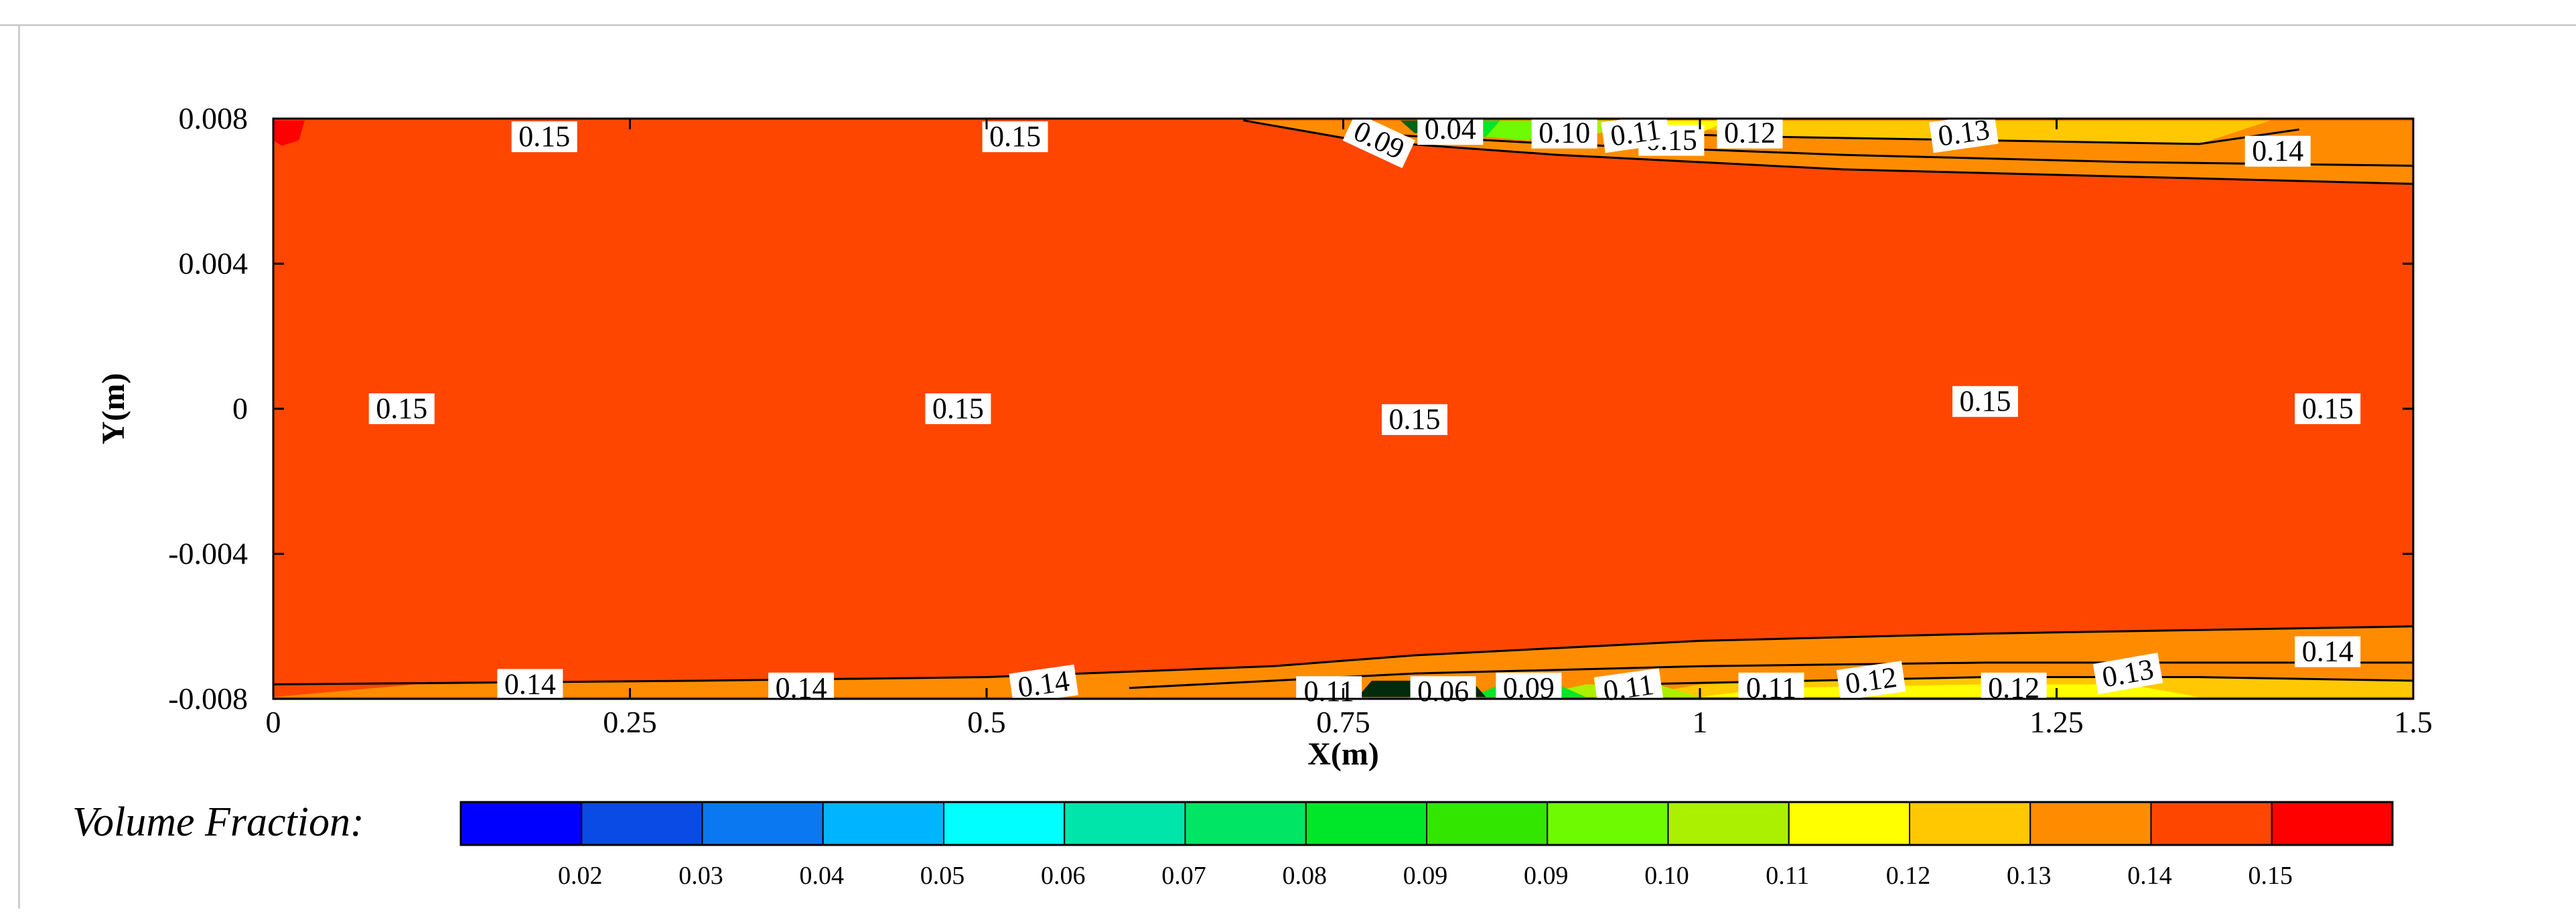 Image resolution: width=2576 pixels, height=922 pixels. I want to click on colorbar-label: 0.13, so click(2029, 876).